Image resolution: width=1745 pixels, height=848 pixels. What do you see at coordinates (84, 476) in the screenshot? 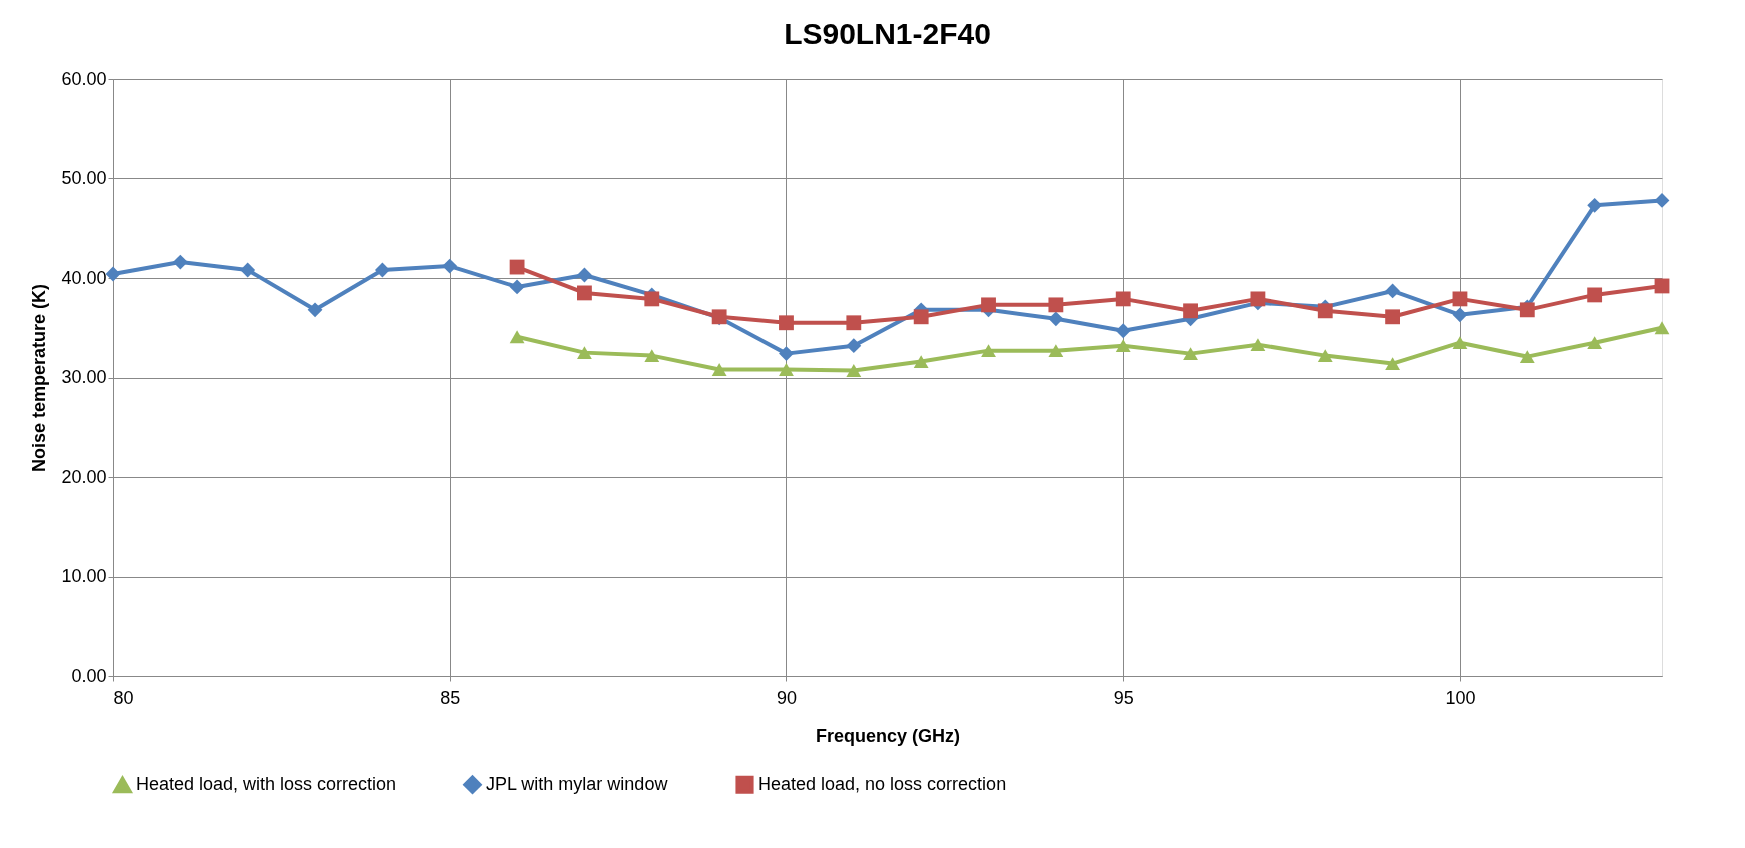
I see `y-tick-label: 20.00` at bounding box center [84, 476].